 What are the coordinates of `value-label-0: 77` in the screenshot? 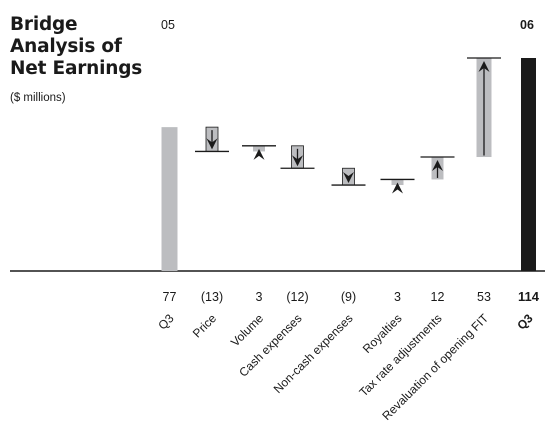 It's located at (170, 297).